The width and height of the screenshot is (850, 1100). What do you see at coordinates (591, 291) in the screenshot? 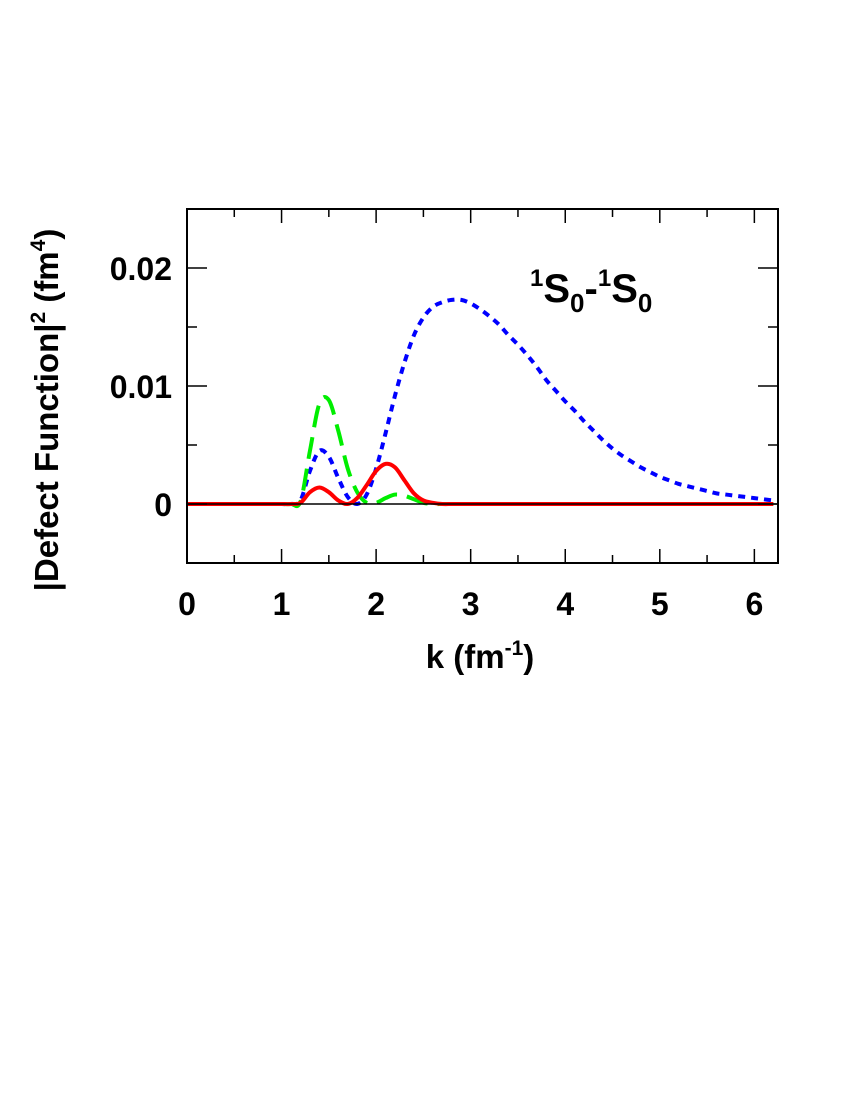
I see `annotation-label: 1S0-1S0` at bounding box center [591, 291].